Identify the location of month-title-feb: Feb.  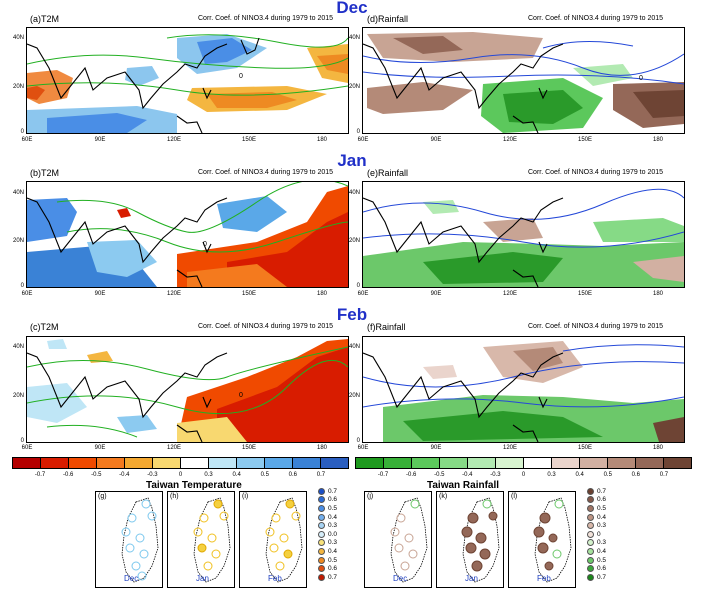
(352, 314).